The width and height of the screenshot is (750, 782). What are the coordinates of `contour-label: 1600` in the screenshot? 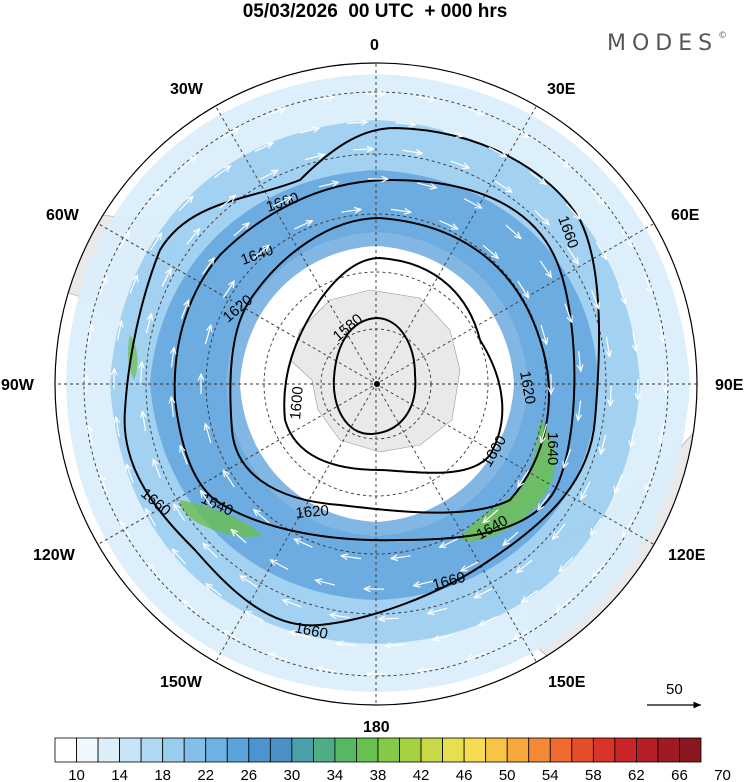 It's located at (297, 403).